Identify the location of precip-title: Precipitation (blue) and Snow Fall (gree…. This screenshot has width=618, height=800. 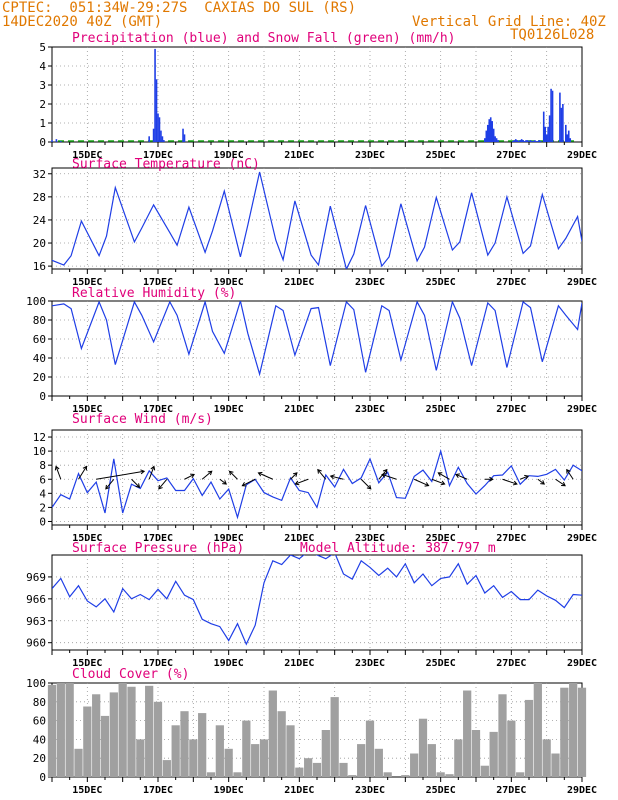
(264, 38).